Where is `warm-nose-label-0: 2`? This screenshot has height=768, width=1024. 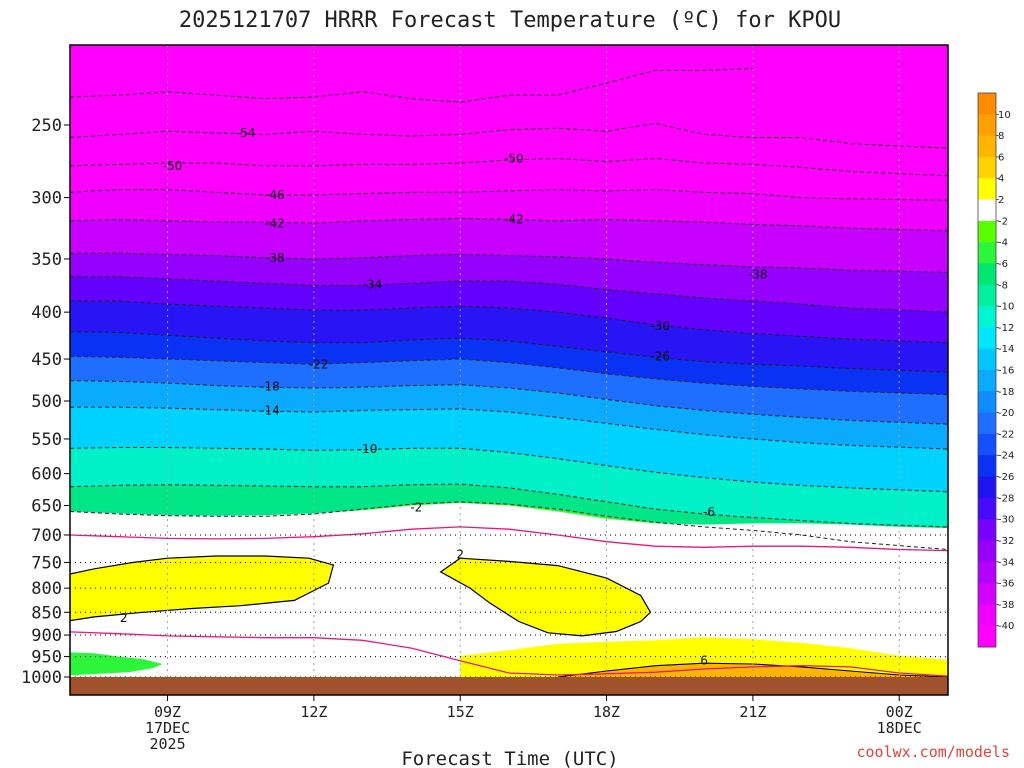 warm-nose-label-0: 2 is located at coordinates (124, 618).